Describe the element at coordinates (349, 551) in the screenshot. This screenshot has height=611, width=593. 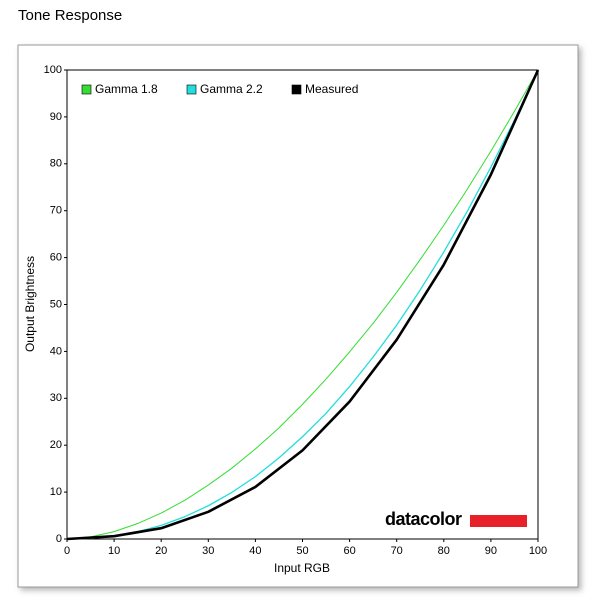
I see `x-tick-label: 60` at that location.